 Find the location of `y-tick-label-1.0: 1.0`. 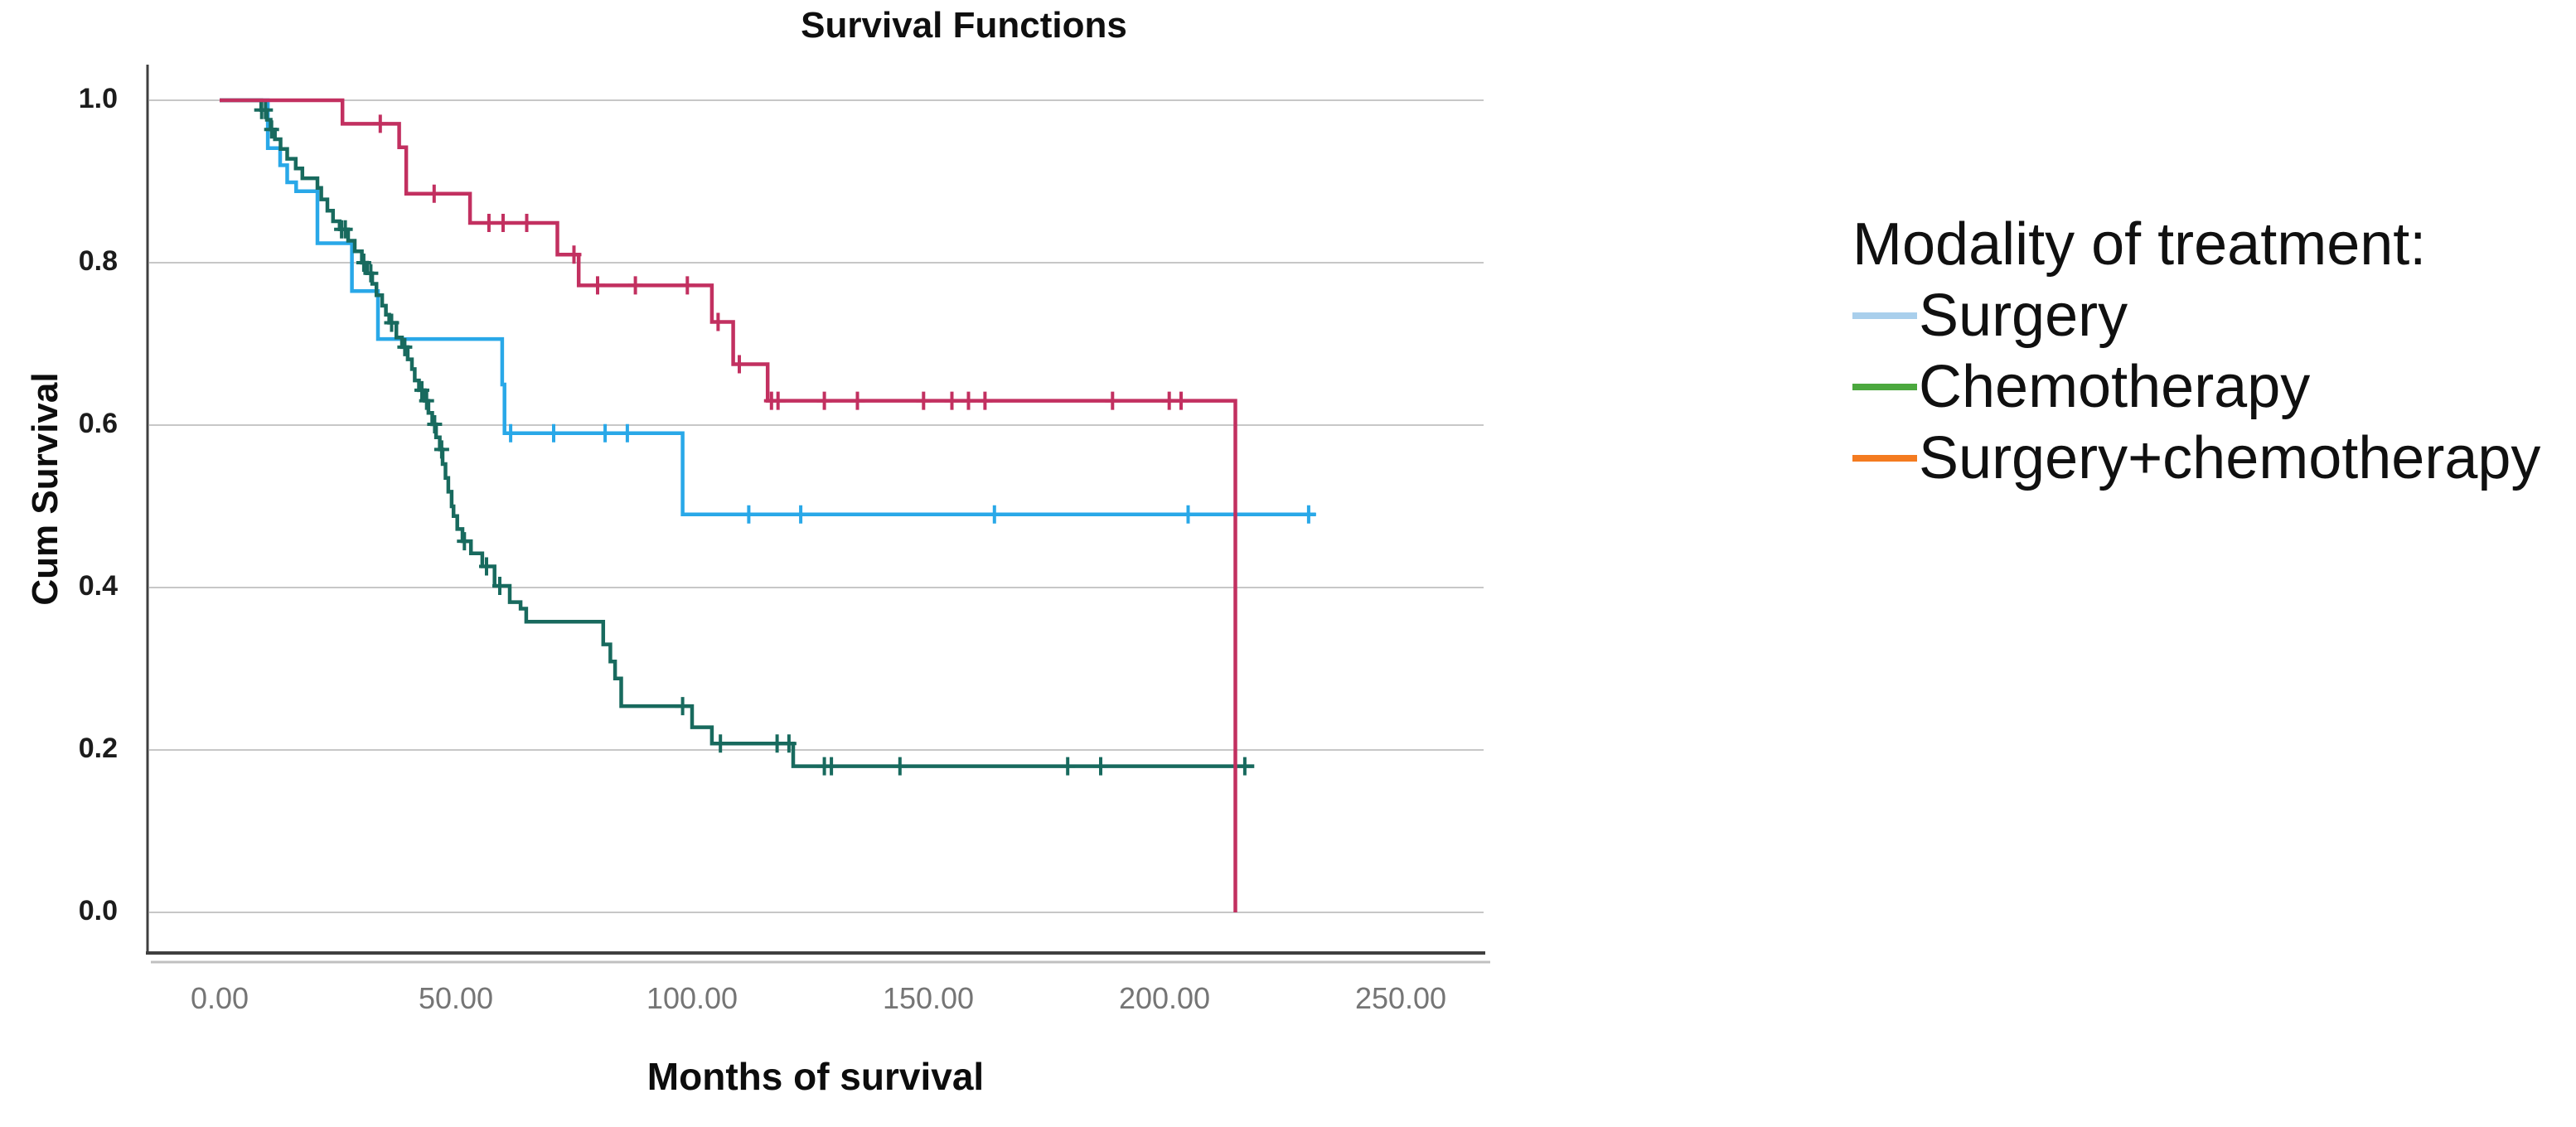

y-tick-label-1.0: 1.0 is located at coordinates (98, 98).